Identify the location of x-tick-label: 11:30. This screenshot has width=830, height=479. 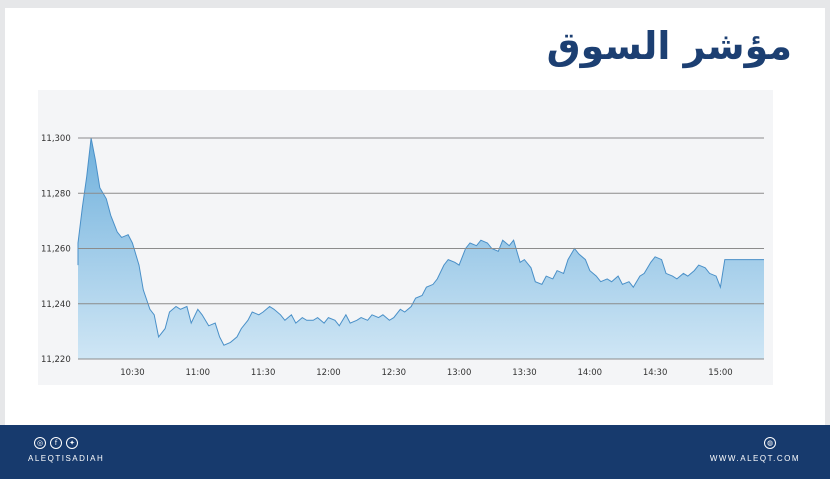
(263, 373).